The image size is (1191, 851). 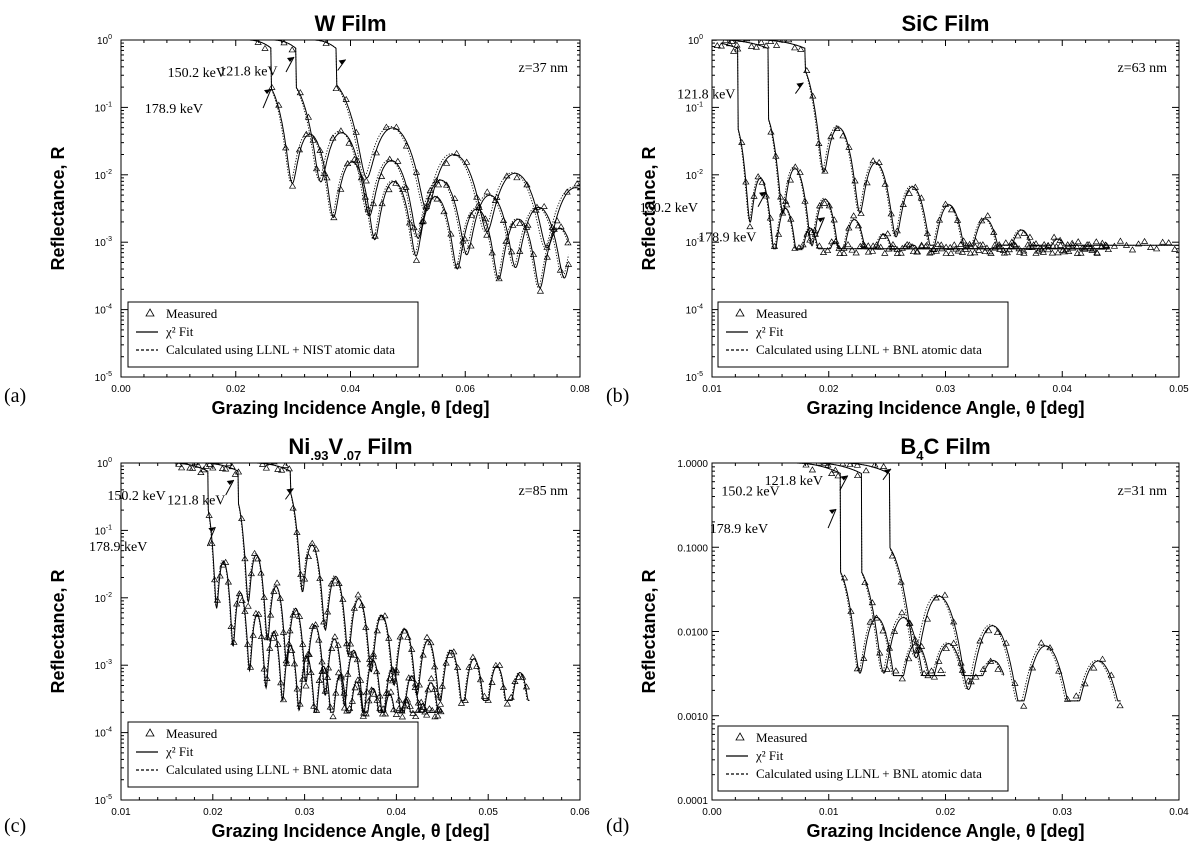 What do you see at coordinates (103, 242) in the screenshot?
I see `y-tick-label: 10⁻³` at bounding box center [103, 242].